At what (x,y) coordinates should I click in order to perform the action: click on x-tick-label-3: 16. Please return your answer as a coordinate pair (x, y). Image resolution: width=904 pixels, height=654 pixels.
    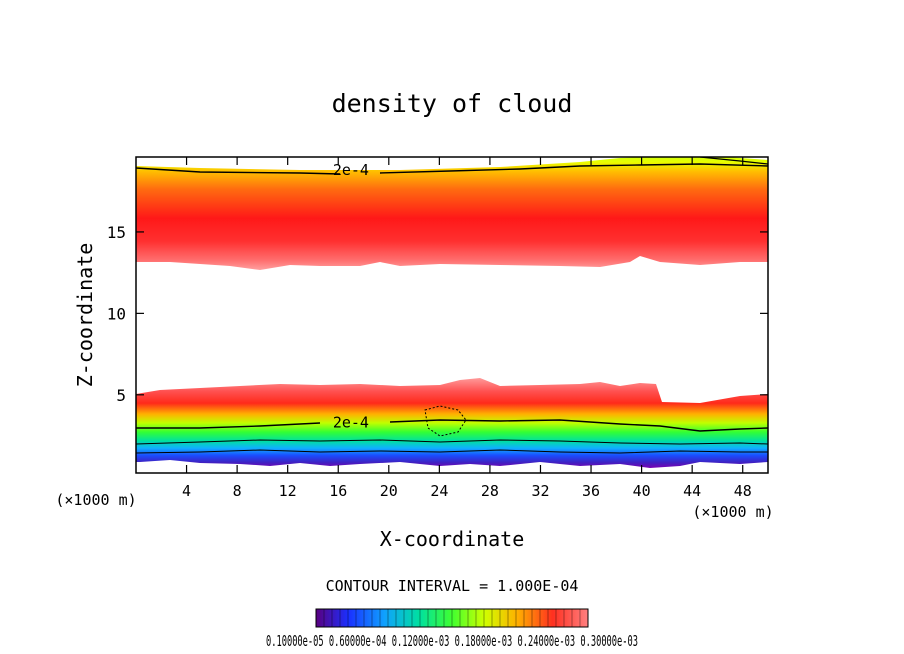
    Looking at the image, I should click on (338, 491).